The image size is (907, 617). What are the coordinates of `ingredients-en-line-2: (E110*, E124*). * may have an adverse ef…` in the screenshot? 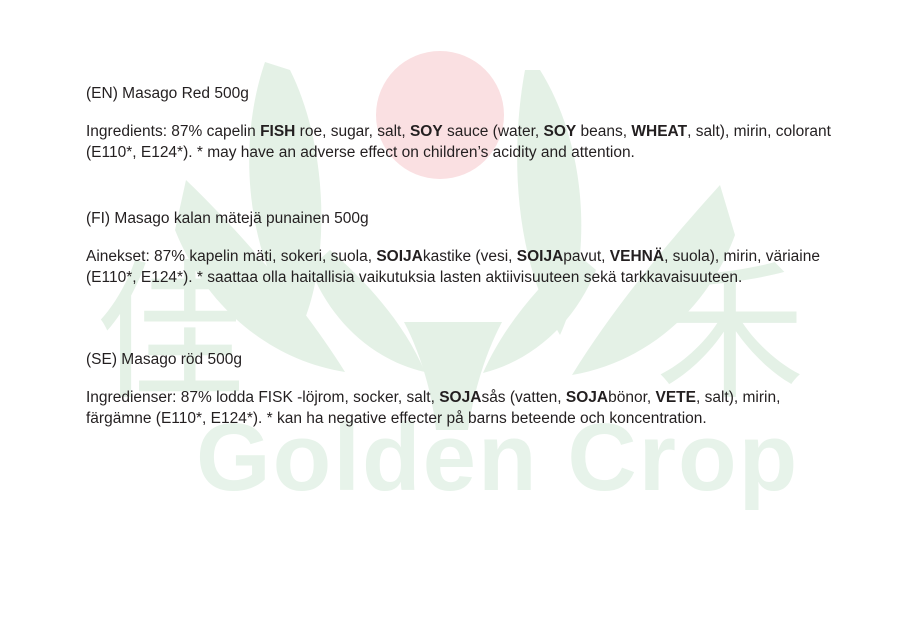 It's located at (360, 152).